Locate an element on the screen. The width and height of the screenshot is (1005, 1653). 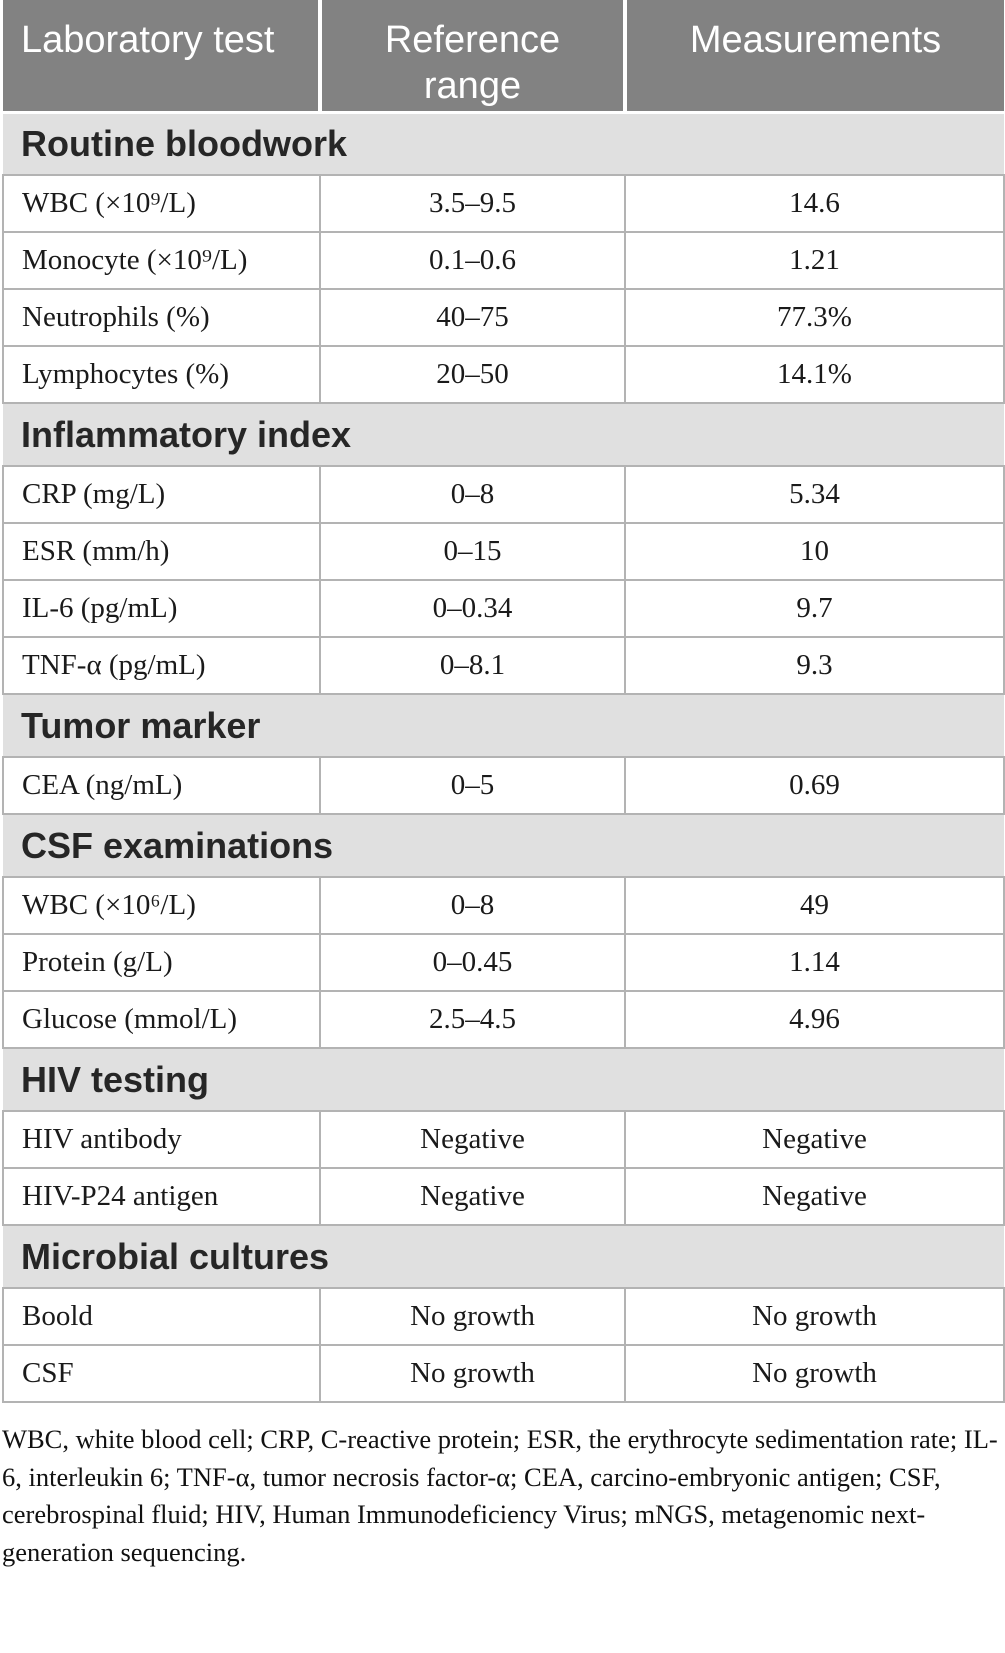
section-title: Tumor marker is located at coordinates (503, 726).